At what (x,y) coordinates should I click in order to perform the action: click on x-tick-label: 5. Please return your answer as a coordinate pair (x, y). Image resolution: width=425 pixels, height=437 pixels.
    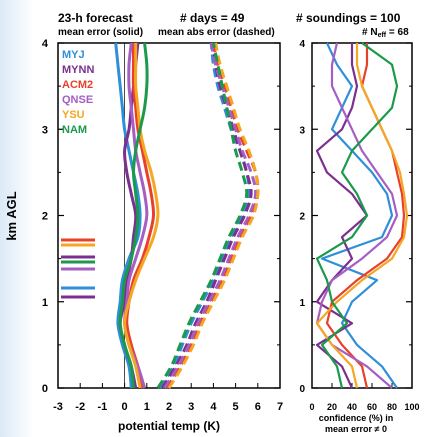
    Looking at the image, I should click on (236, 407).